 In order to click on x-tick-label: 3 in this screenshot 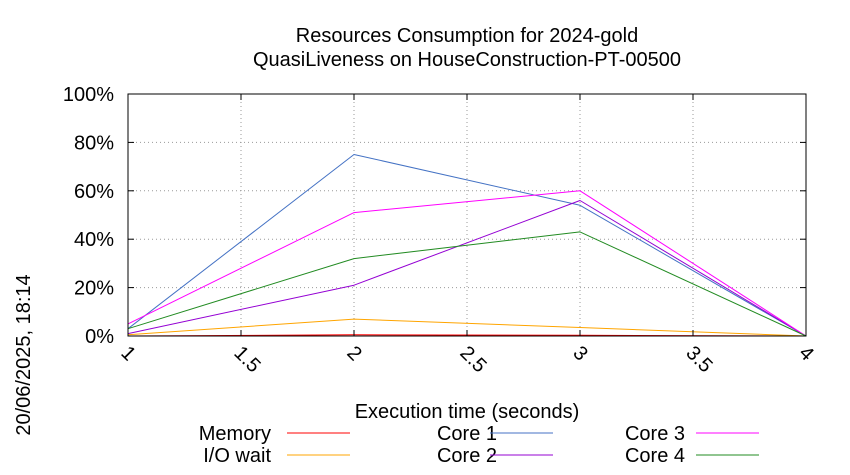, I will do `click(579, 353)`.